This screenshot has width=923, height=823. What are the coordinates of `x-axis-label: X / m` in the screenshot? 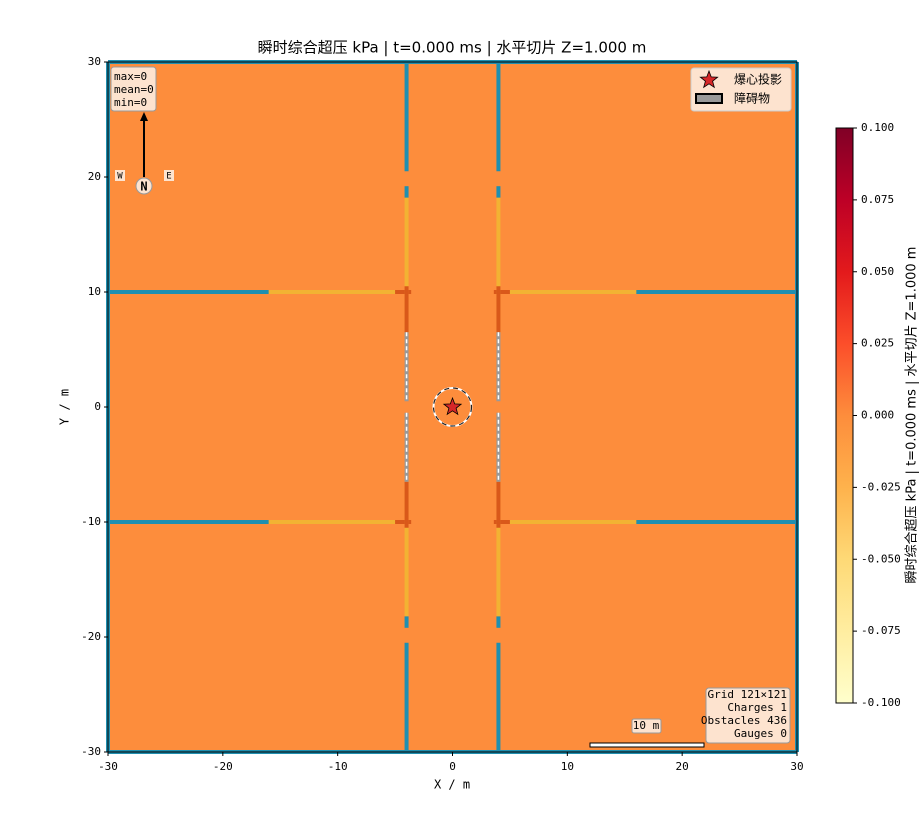 It's located at (452, 785).